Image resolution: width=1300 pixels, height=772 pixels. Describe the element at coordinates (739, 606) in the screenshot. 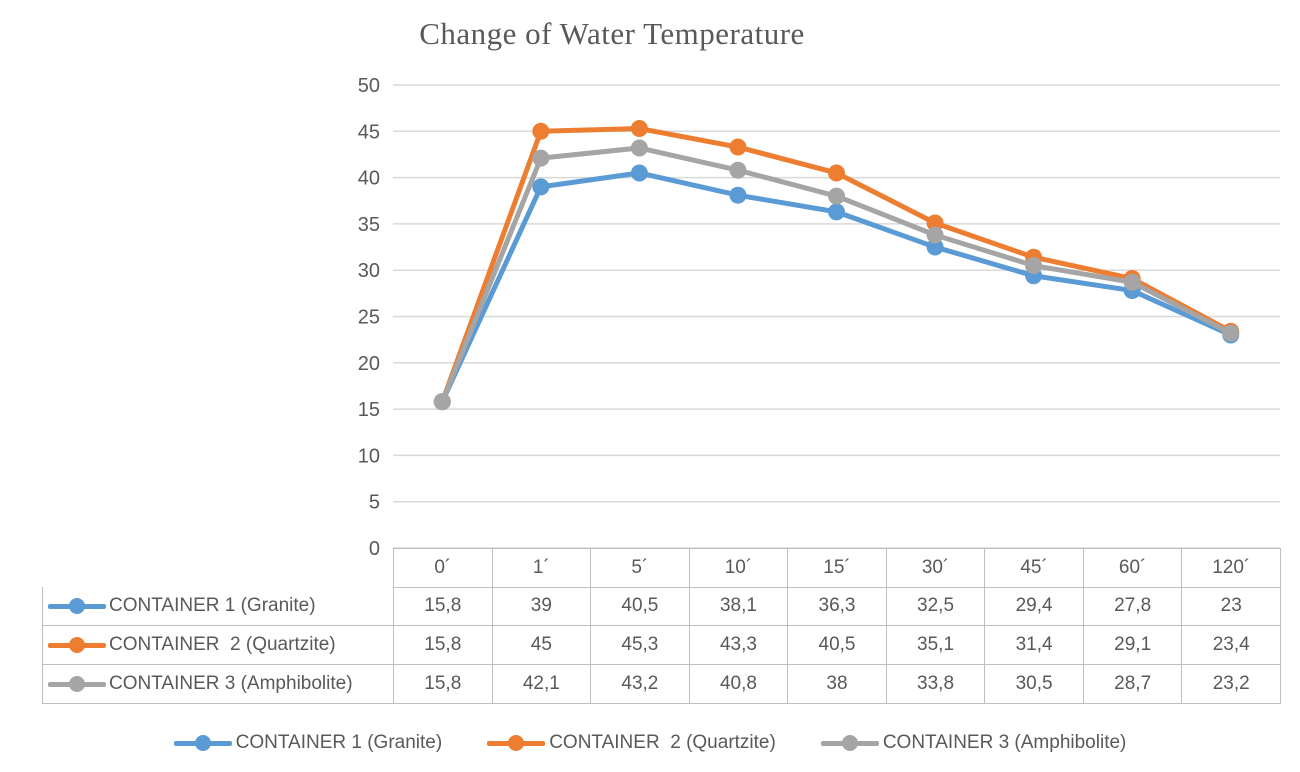

I see `value-cell: 38,1` at that location.